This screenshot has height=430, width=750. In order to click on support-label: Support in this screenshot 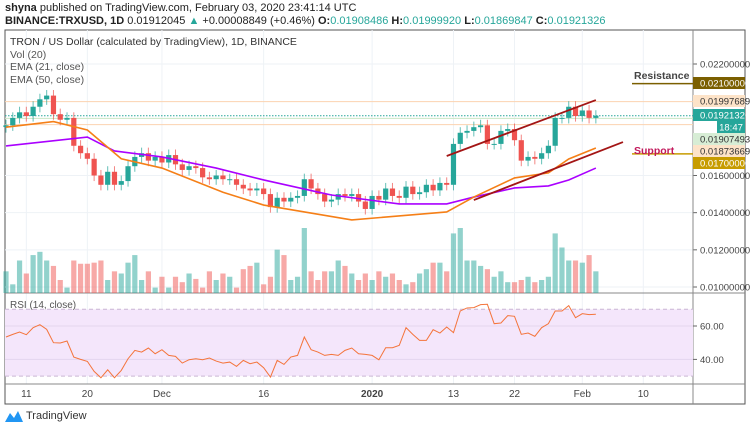, I will do `click(654, 151)`.